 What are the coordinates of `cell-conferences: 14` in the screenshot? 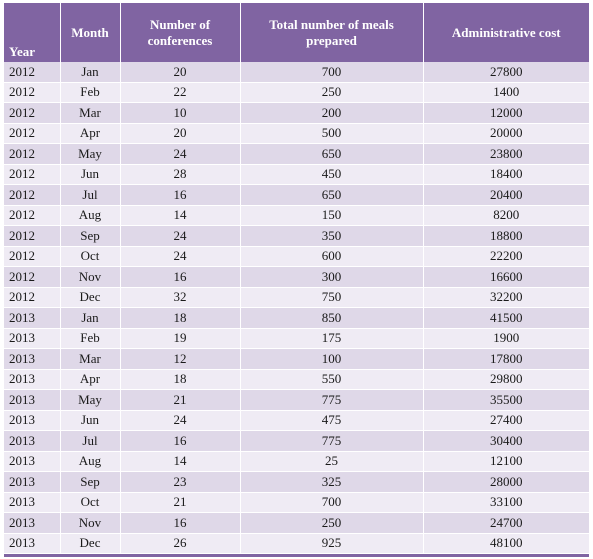 It's located at (180, 461).